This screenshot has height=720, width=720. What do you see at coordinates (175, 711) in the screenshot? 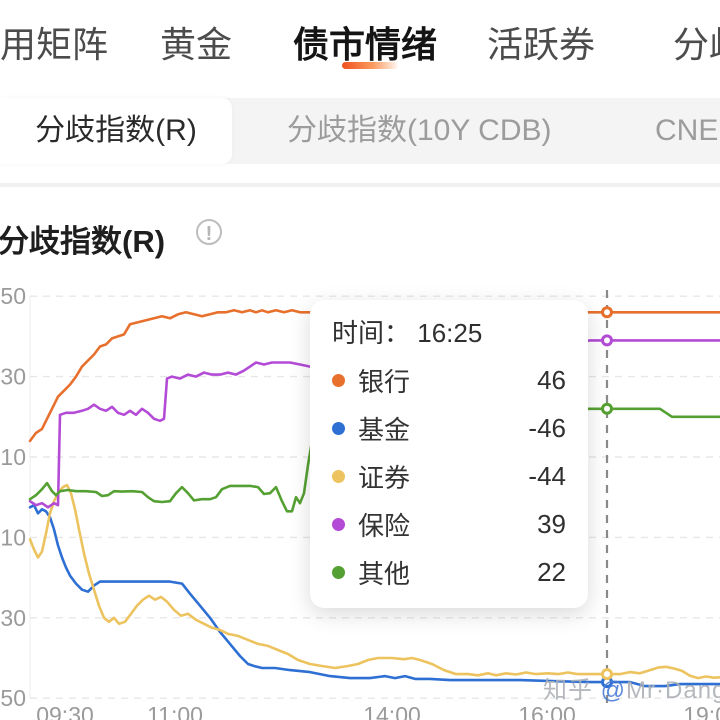
I see `x-tick-label: 11:00` at bounding box center [175, 711].